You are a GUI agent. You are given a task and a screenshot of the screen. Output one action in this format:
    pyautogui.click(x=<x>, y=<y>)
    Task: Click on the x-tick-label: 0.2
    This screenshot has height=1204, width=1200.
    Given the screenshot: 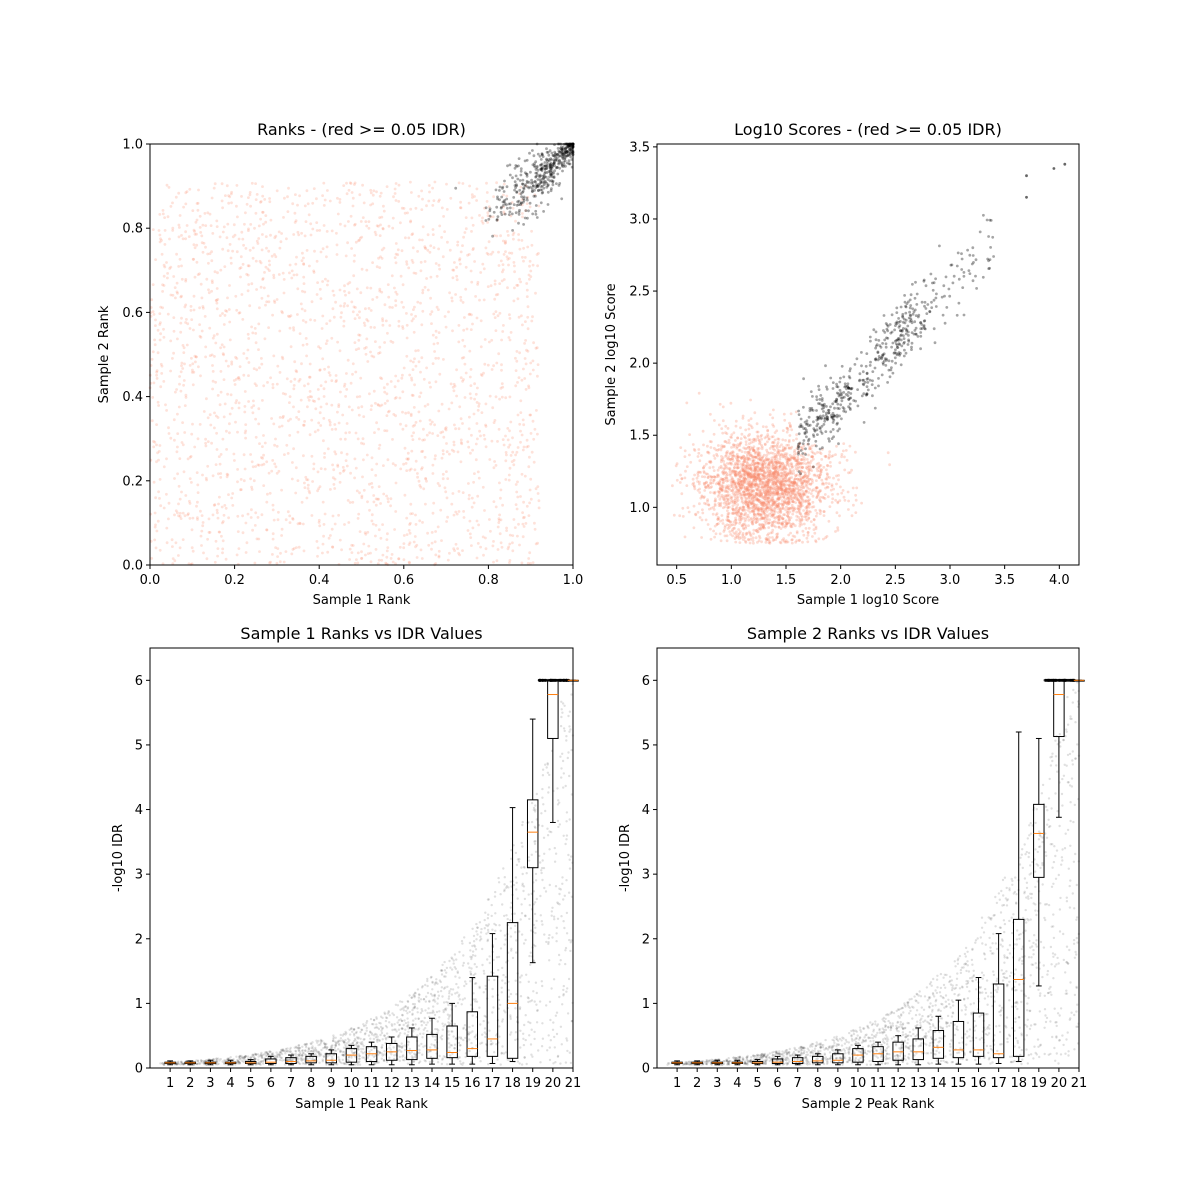 What is the action you would take?
    pyautogui.click(x=234, y=580)
    